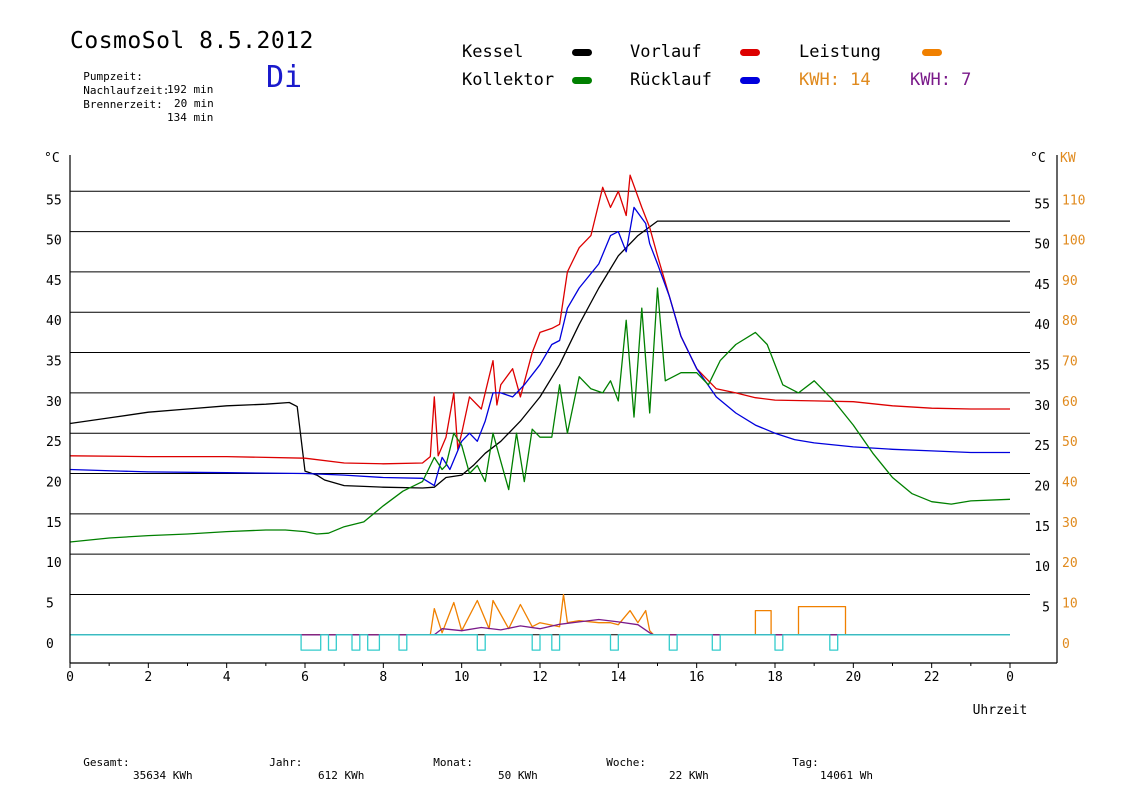 The height and width of the screenshot is (812, 1148). Describe the element at coordinates (286, 762) in the screenshot. I see `footer-label: Jahr:` at that location.